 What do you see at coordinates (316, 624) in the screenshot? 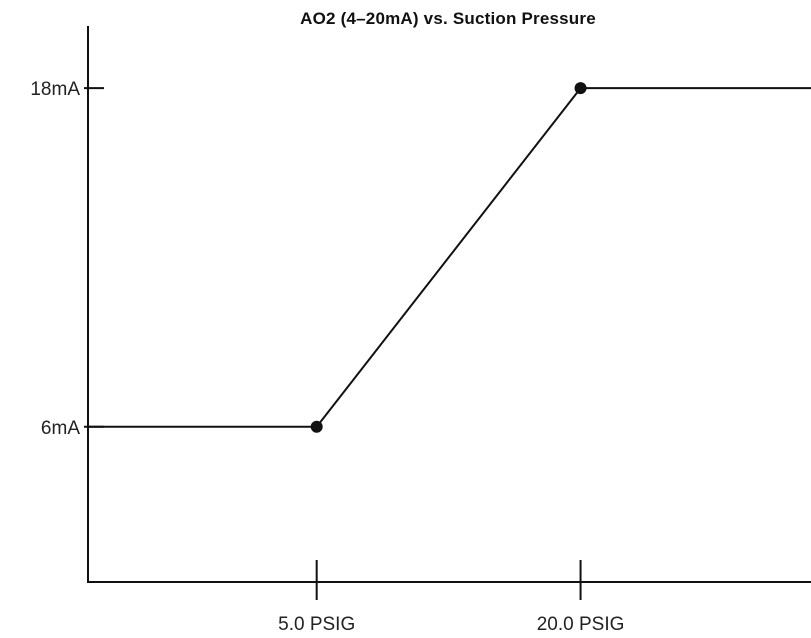
I see `x-tick-label: 5.0 PSIG` at bounding box center [316, 624].